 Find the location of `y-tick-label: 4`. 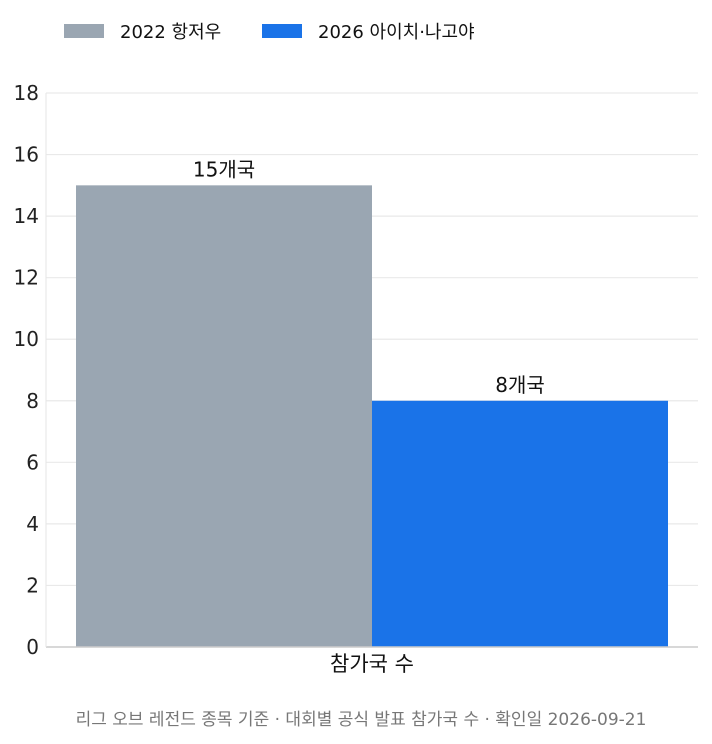

y-tick-label: 4 is located at coordinates (32, 524).